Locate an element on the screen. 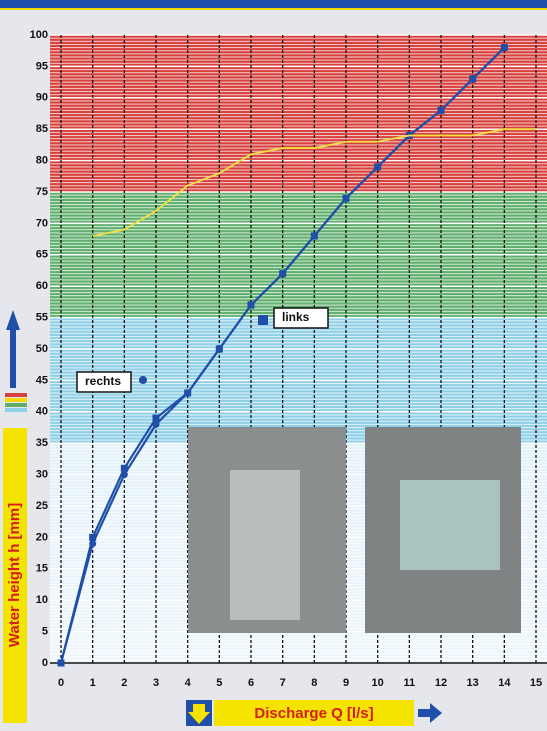  y-tick-label: 10 is located at coordinates (42, 600).